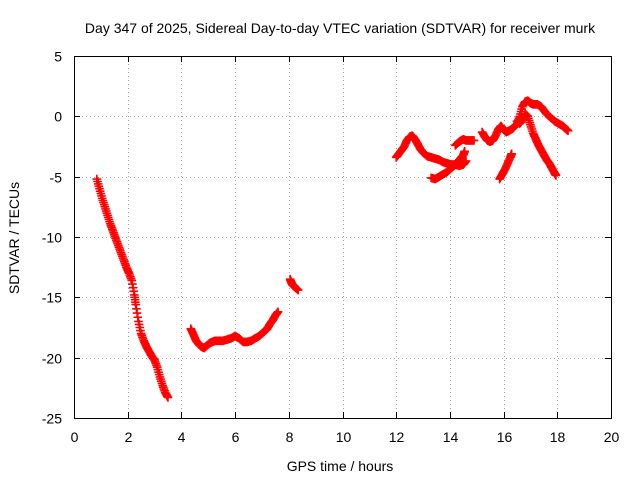  Describe the element at coordinates (182, 437) in the screenshot. I see `x-tick-label: 4` at that location.